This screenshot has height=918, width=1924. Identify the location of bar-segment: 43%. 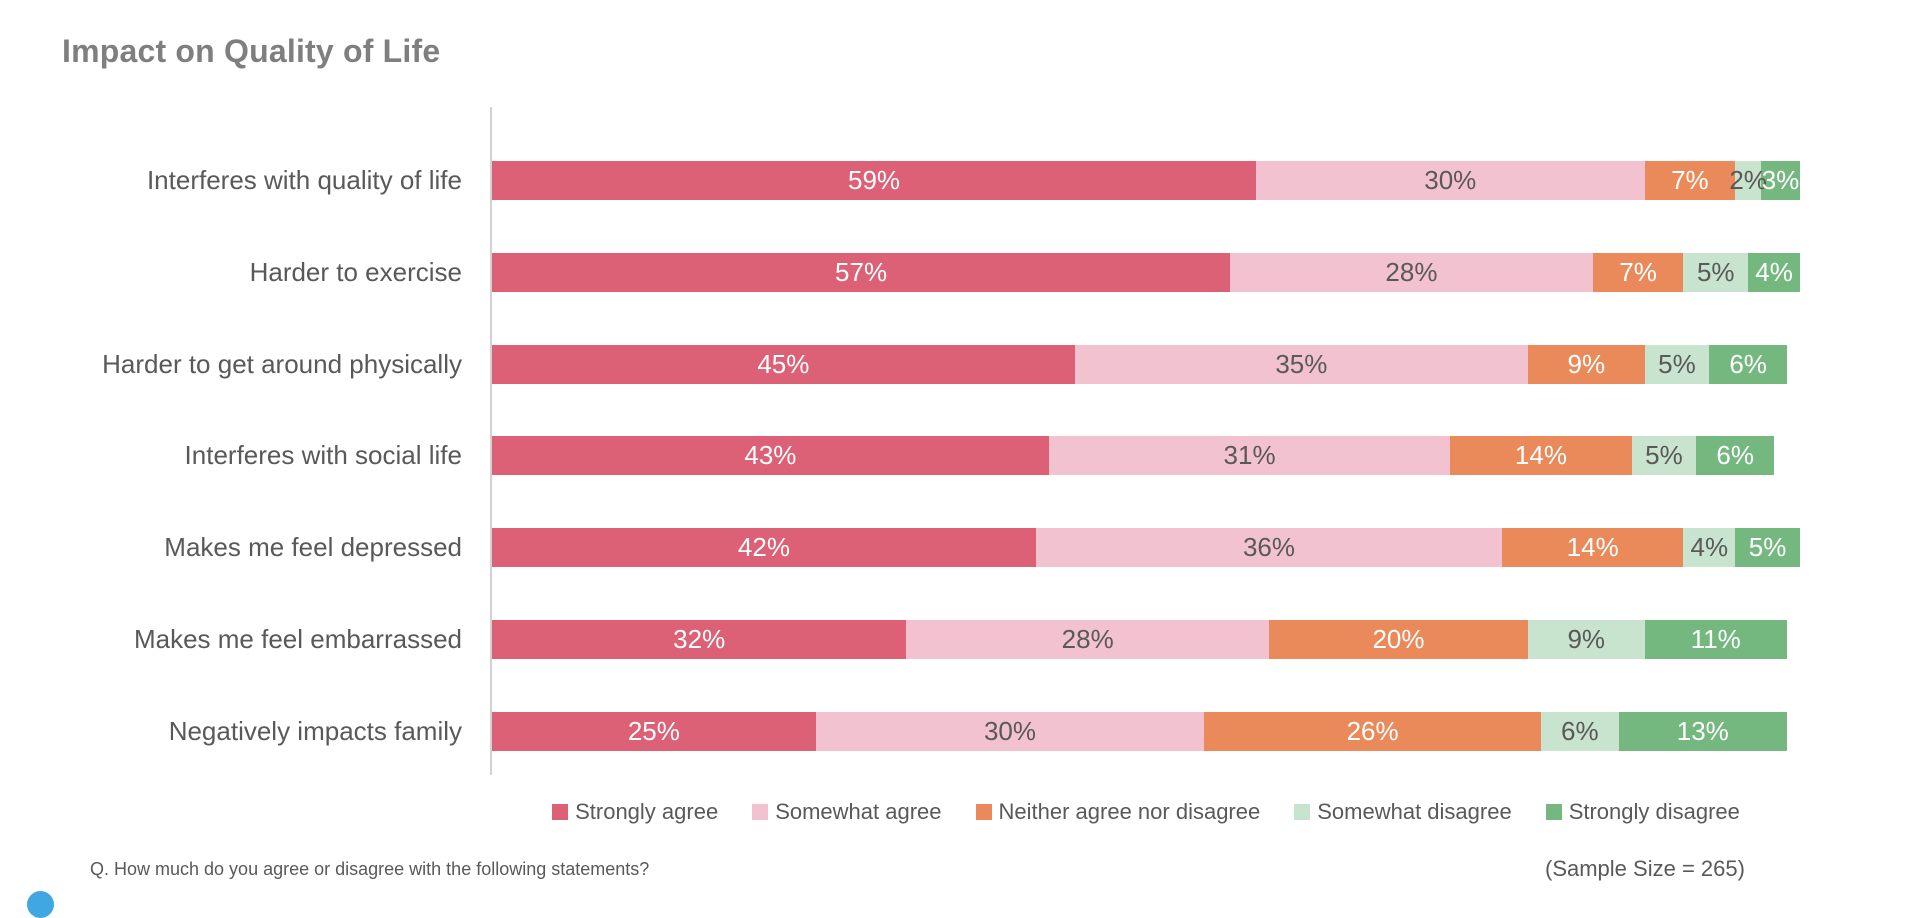
(770, 455).